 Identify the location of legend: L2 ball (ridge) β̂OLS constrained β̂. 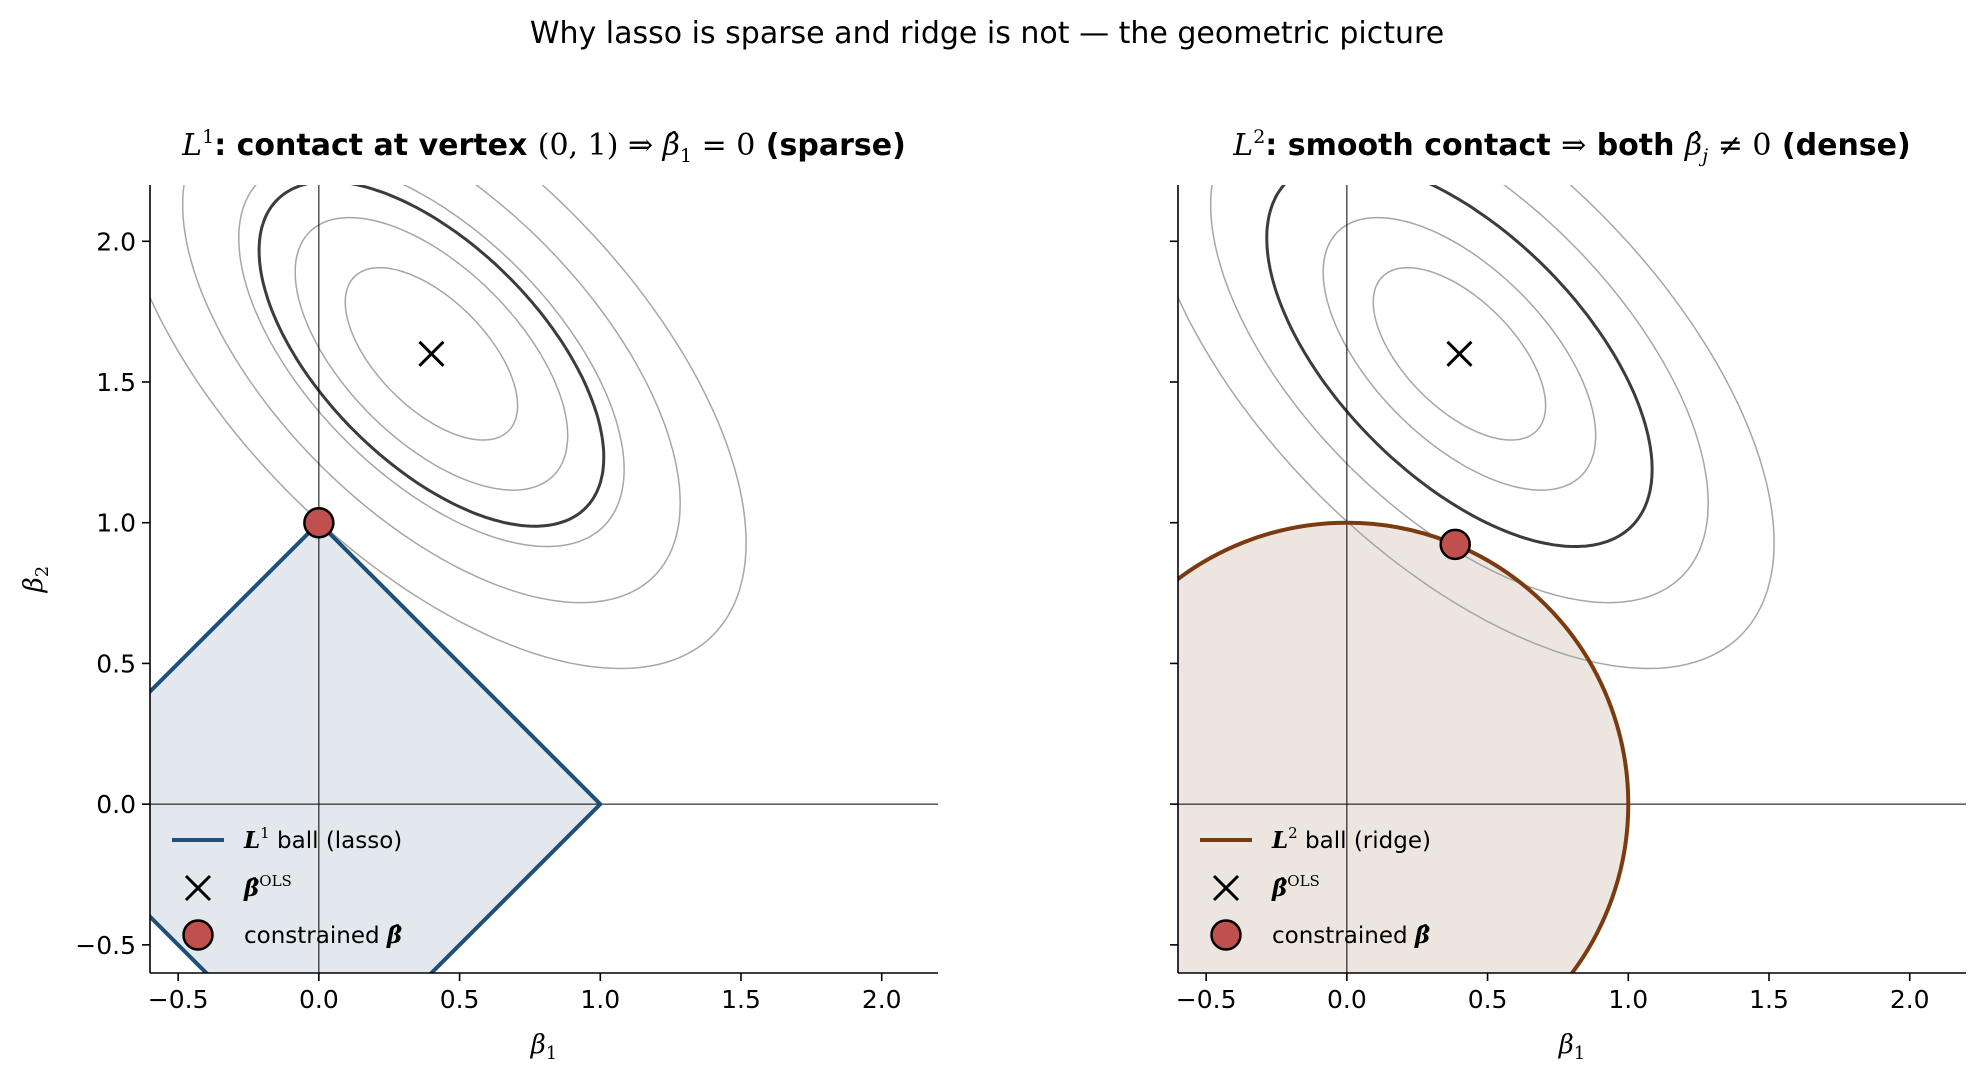
(1315, 887).